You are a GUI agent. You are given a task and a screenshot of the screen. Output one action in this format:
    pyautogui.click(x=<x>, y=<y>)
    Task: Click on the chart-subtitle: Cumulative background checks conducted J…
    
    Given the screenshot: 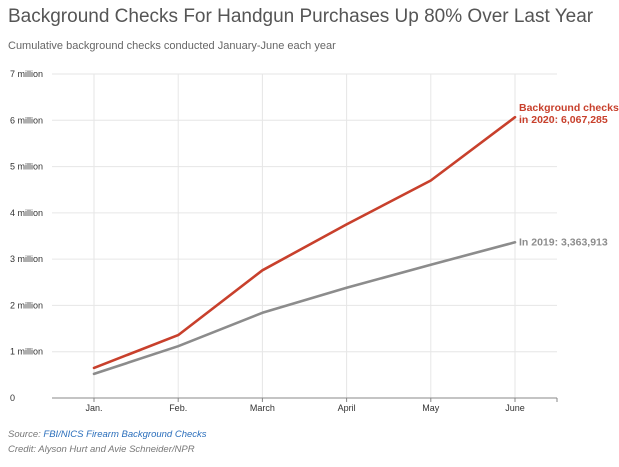 What is the action you would take?
    pyautogui.click(x=172, y=46)
    